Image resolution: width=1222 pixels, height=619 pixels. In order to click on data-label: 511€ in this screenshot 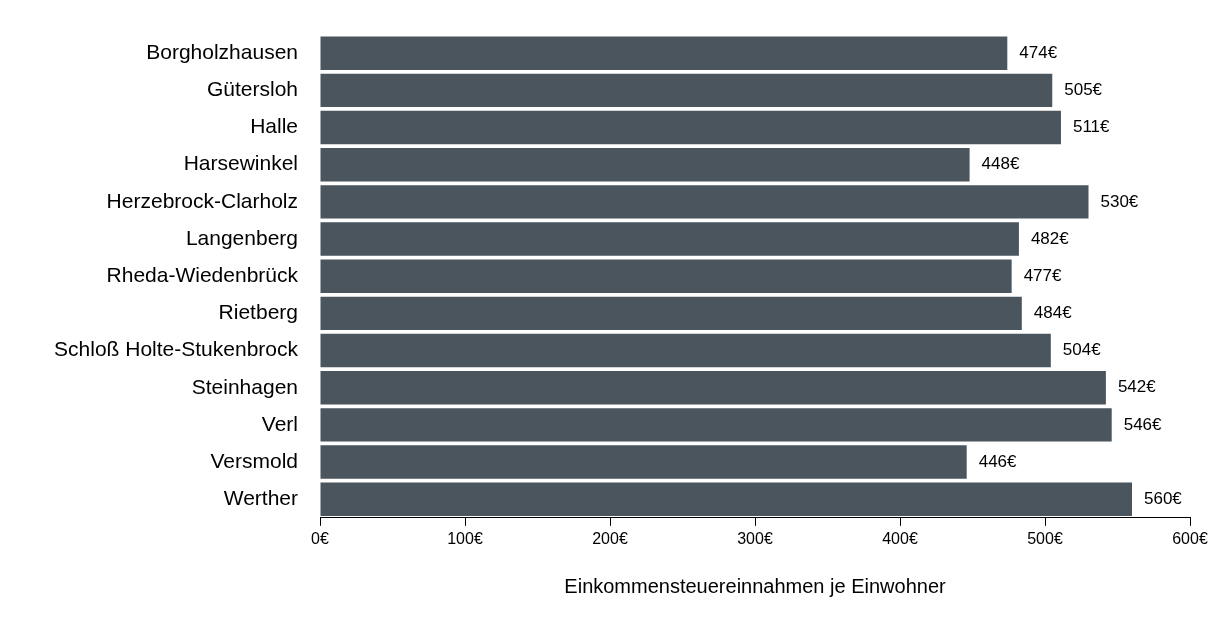, I will do `click(1091, 127)`.